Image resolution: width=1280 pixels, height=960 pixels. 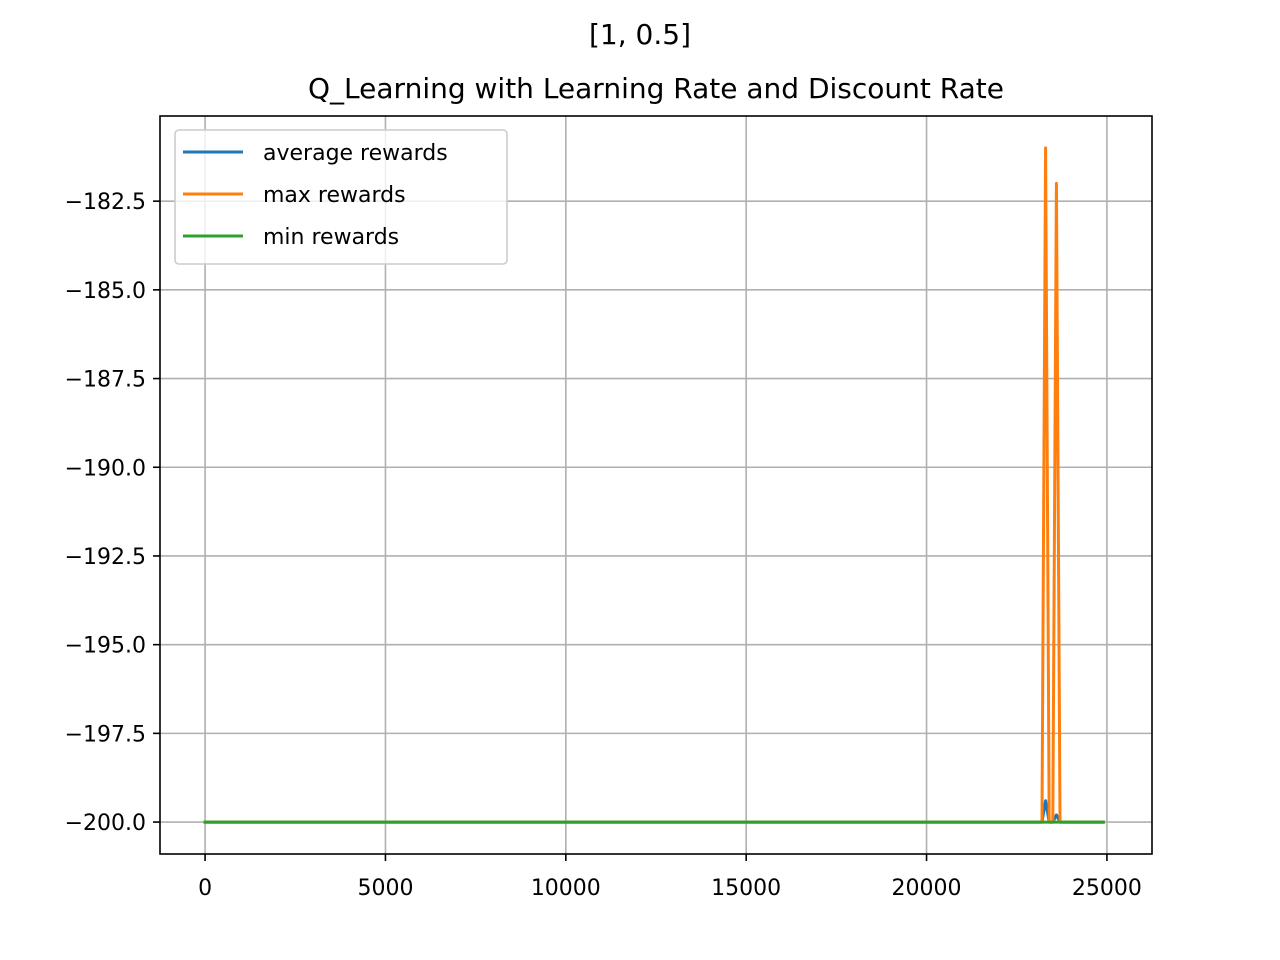 I want to click on y-tick-label: −197.5, so click(x=105, y=734).